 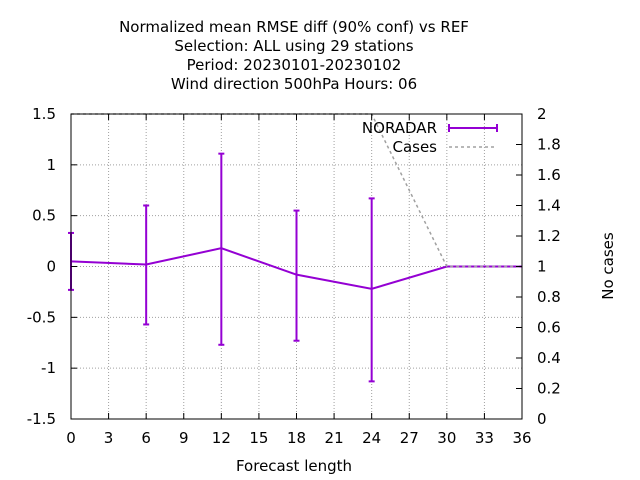 I want to click on x-tick-label: 15, so click(x=258, y=438).